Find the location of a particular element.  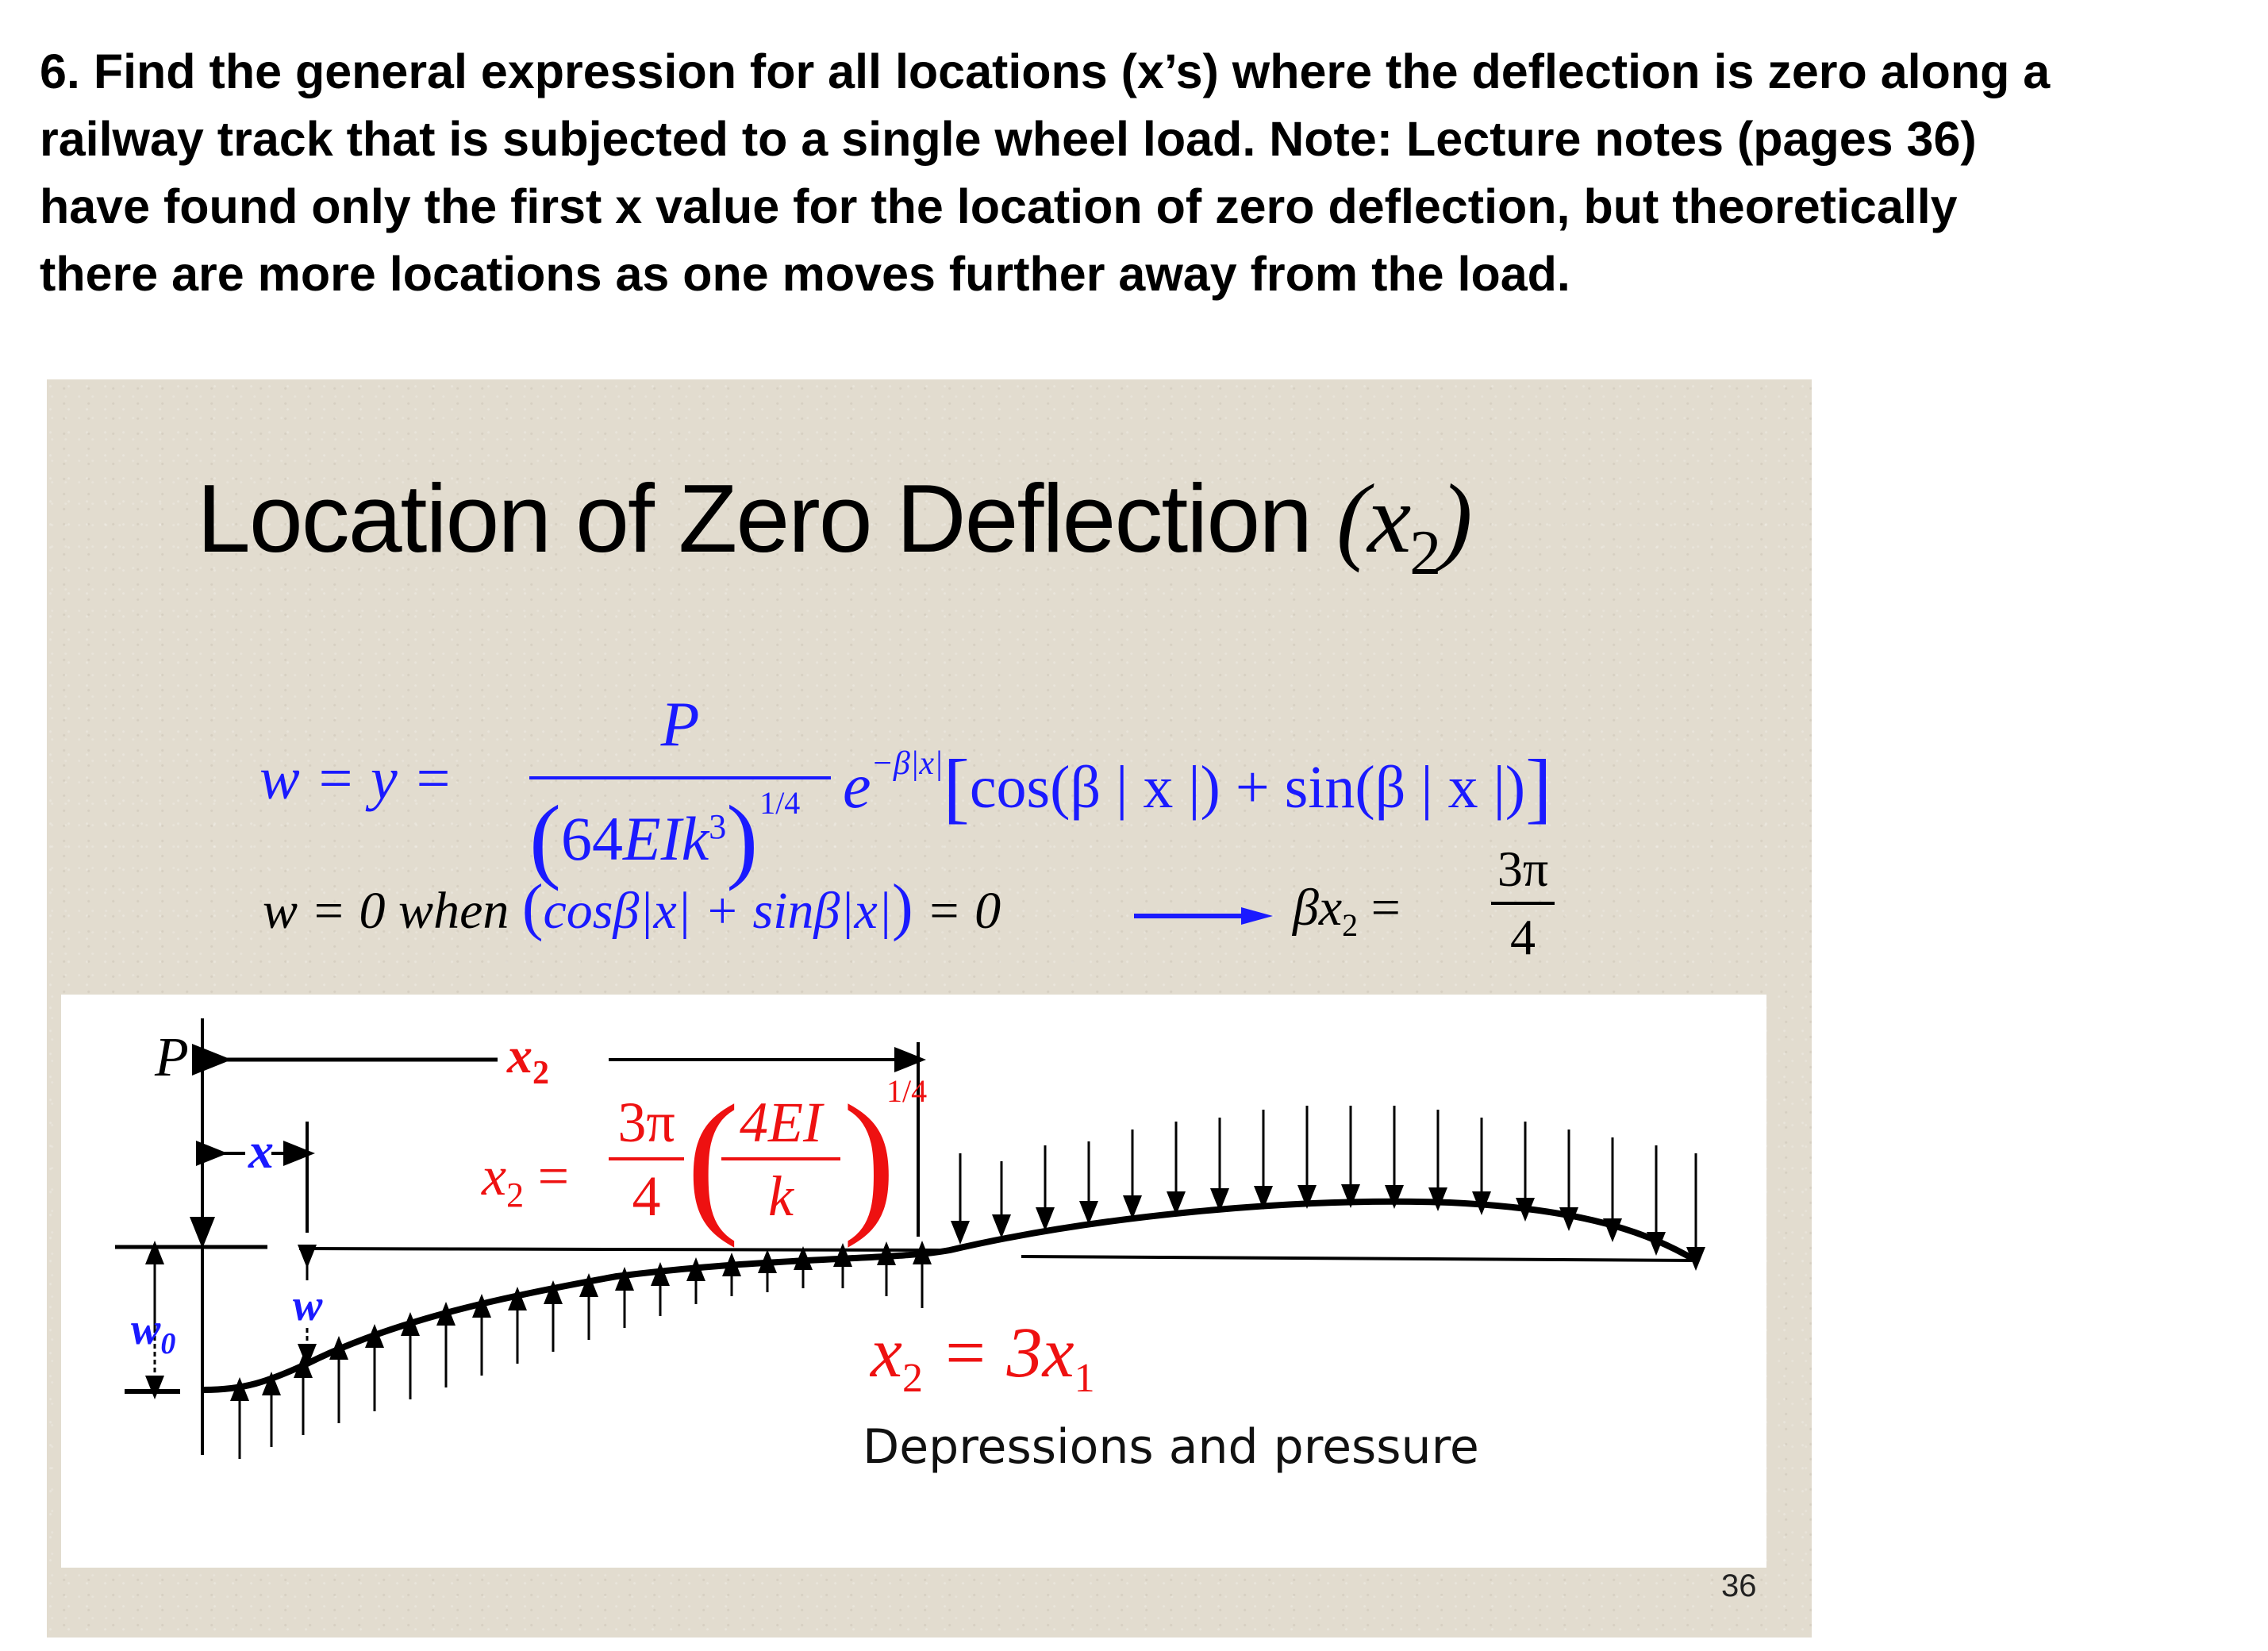

x2-equals-3x1: x2 = 3x1 is located at coordinates (983, 1357).